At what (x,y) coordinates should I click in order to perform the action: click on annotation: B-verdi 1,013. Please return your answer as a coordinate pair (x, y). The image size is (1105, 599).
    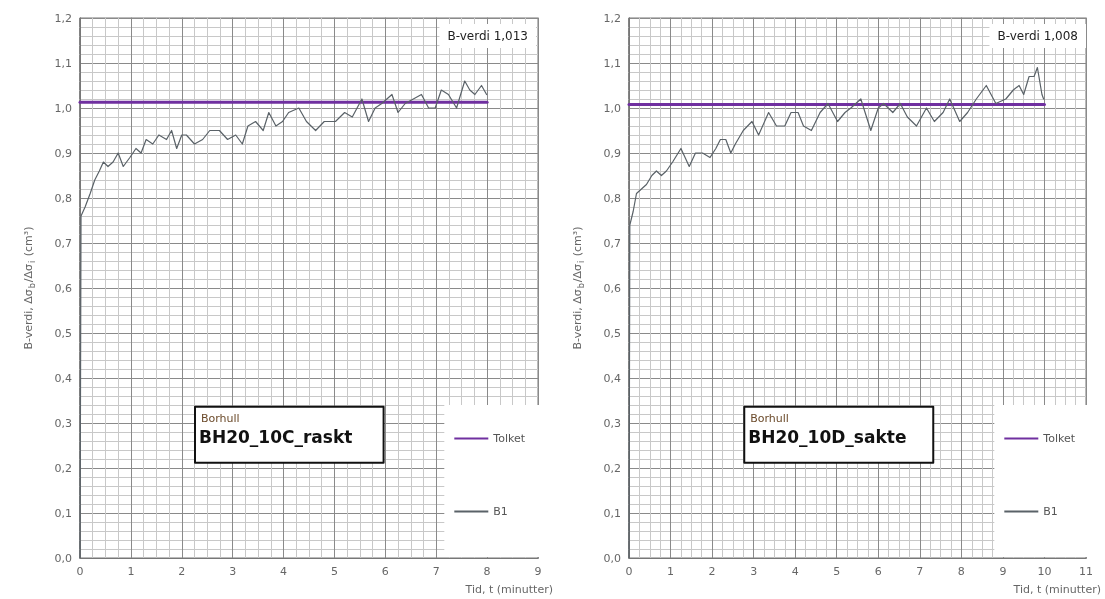
    Looking at the image, I should click on (488, 36).